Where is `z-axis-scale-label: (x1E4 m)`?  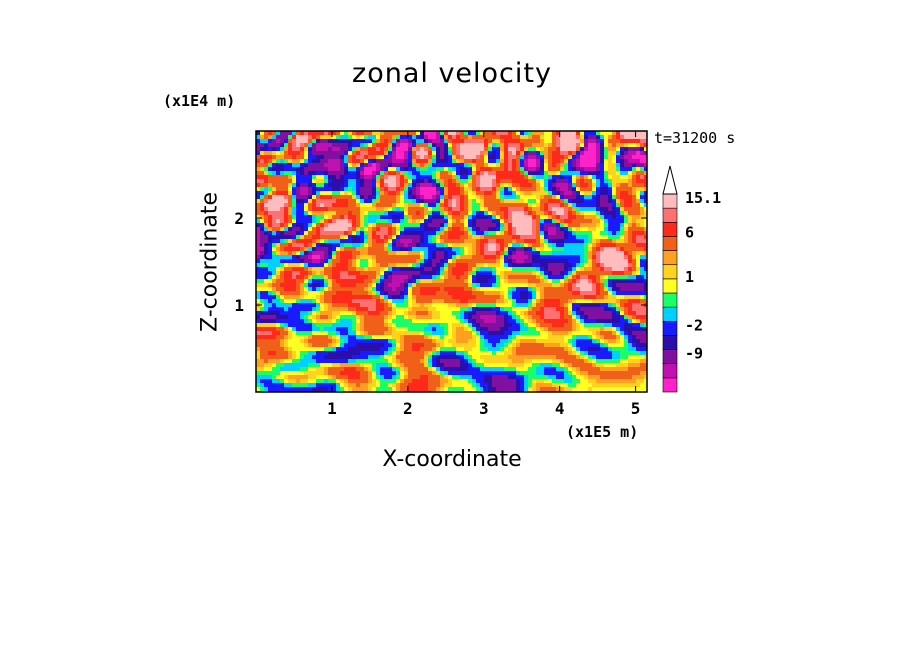
z-axis-scale-label: (x1E4 m) is located at coordinates (199, 101).